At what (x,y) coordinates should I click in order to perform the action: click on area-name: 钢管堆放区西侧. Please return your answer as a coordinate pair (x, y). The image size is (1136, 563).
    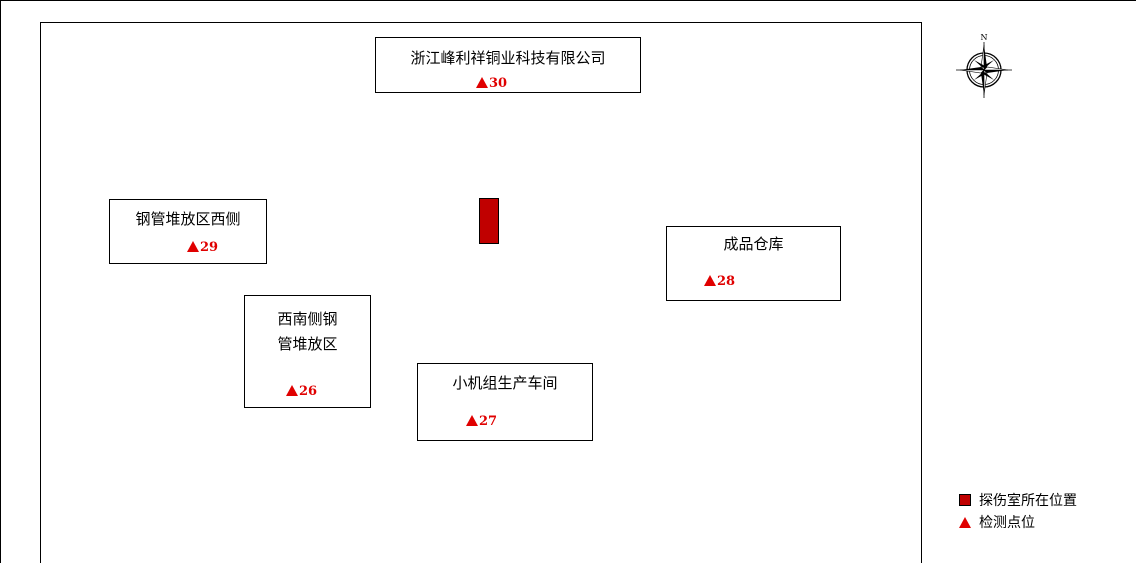
    Looking at the image, I should click on (188, 219).